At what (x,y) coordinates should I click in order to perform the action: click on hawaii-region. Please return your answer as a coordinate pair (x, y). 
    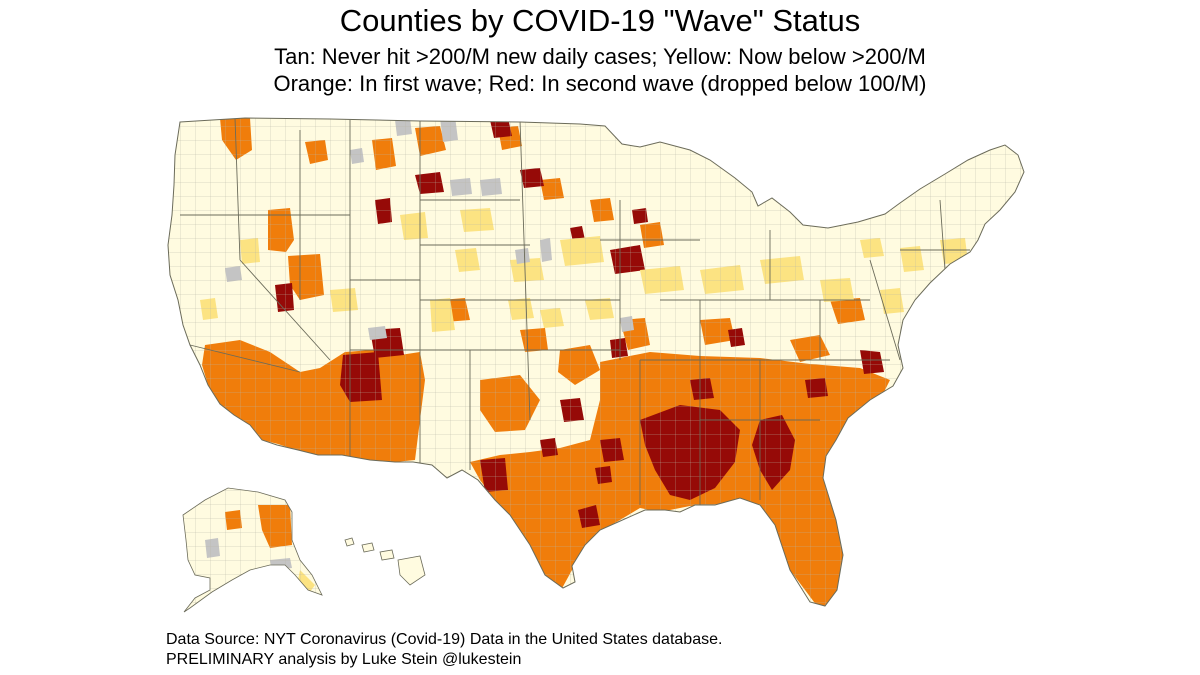
    Looking at the image, I should click on (385, 561).